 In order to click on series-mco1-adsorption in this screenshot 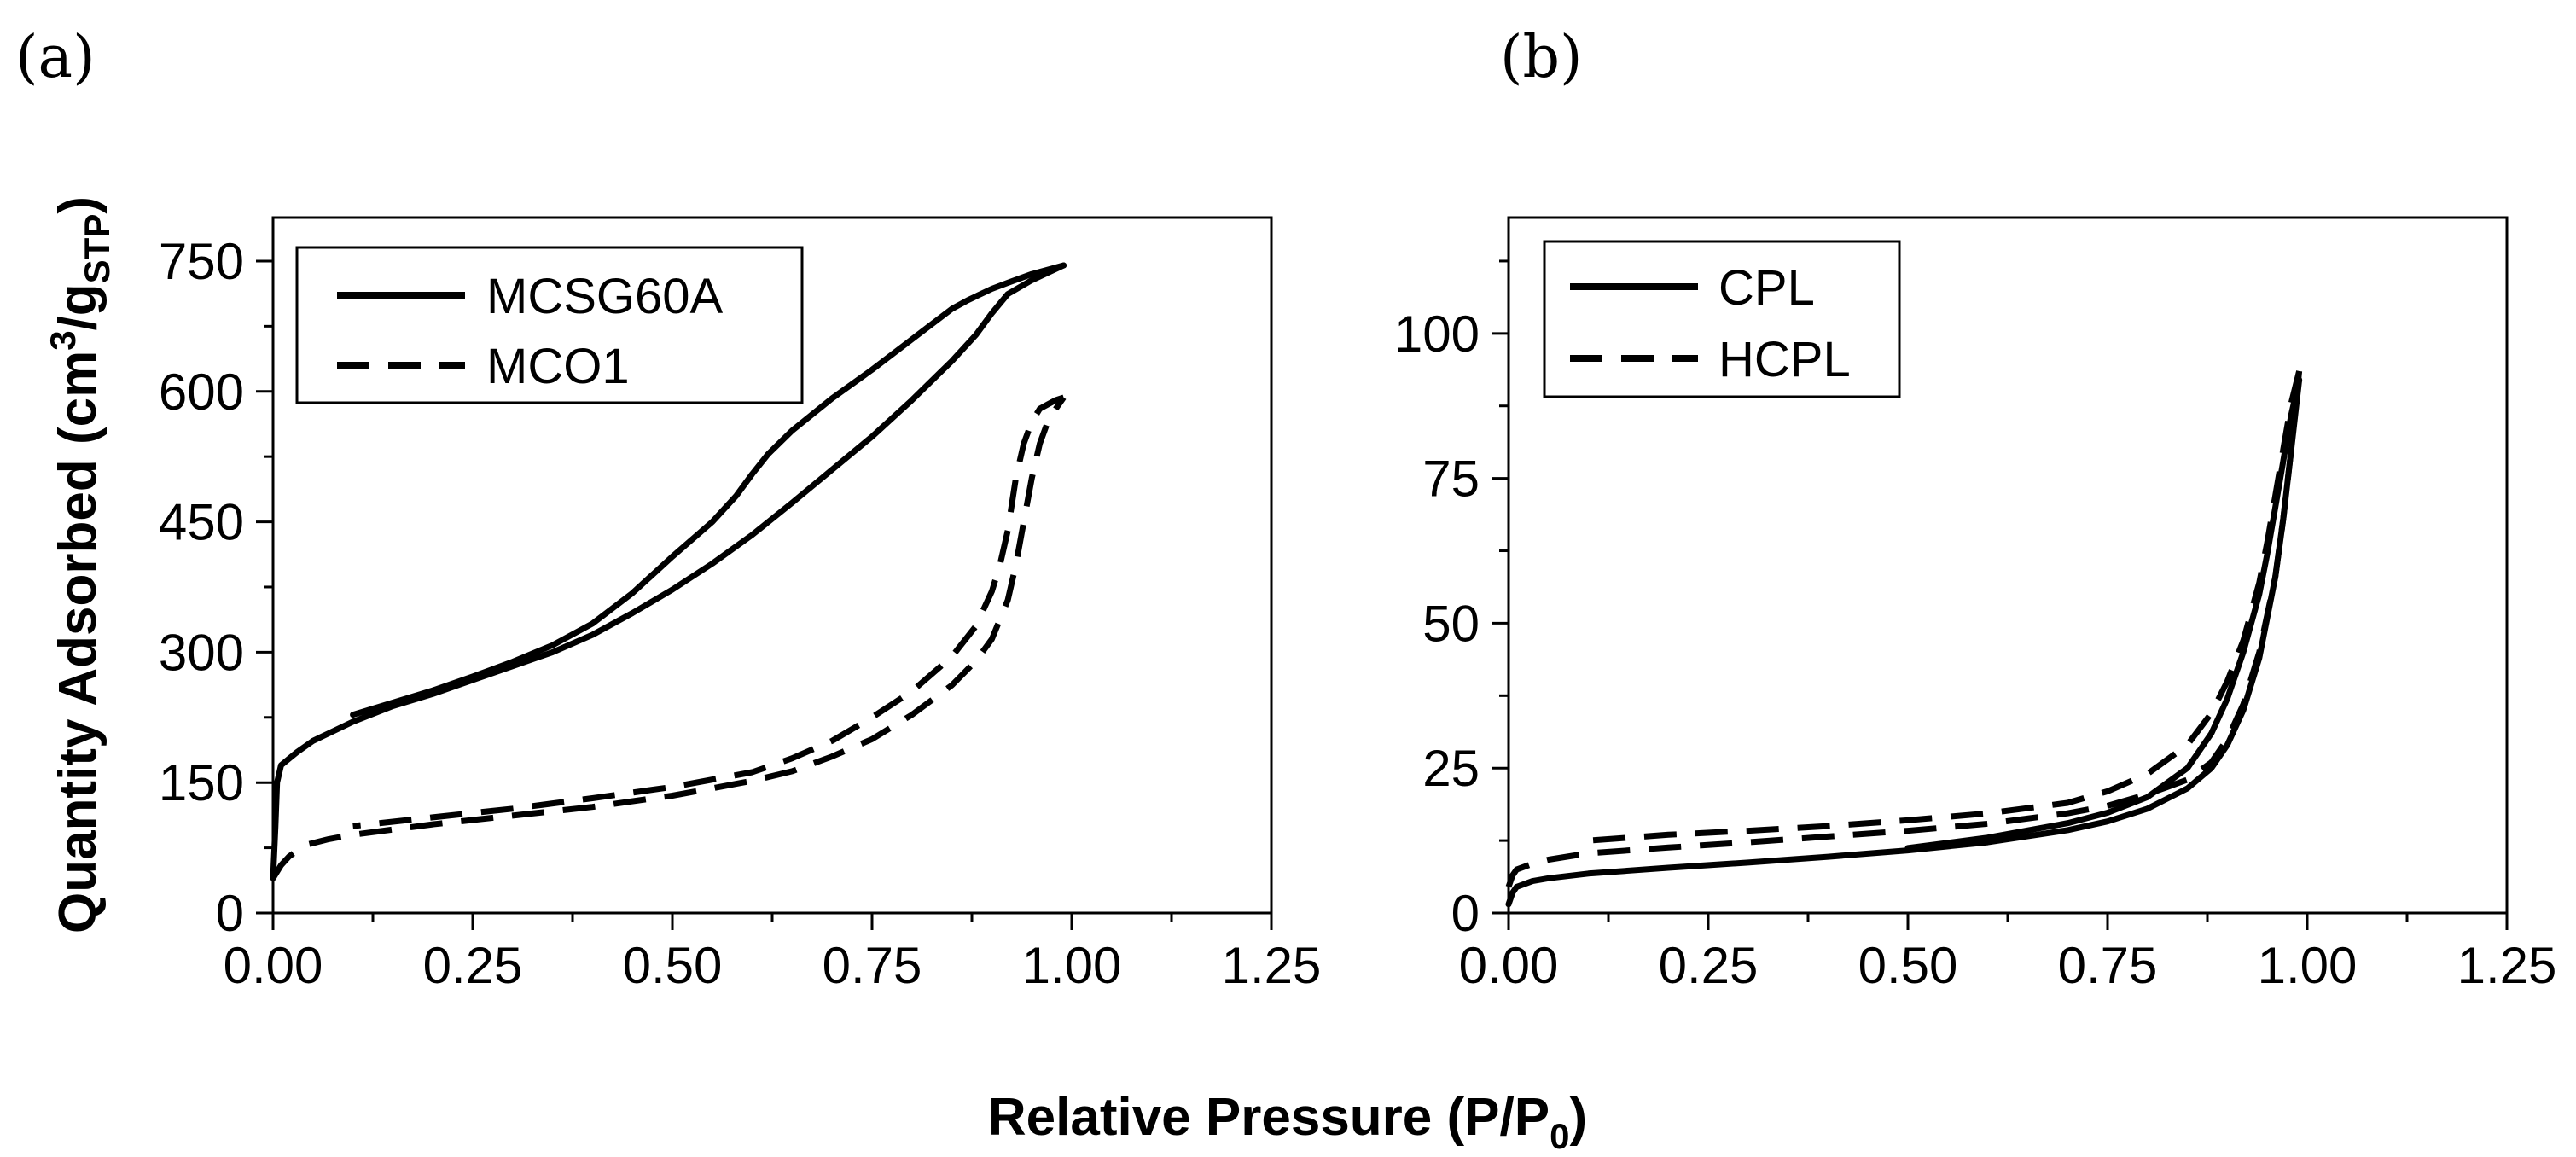, I will do `click(669, 638)`.